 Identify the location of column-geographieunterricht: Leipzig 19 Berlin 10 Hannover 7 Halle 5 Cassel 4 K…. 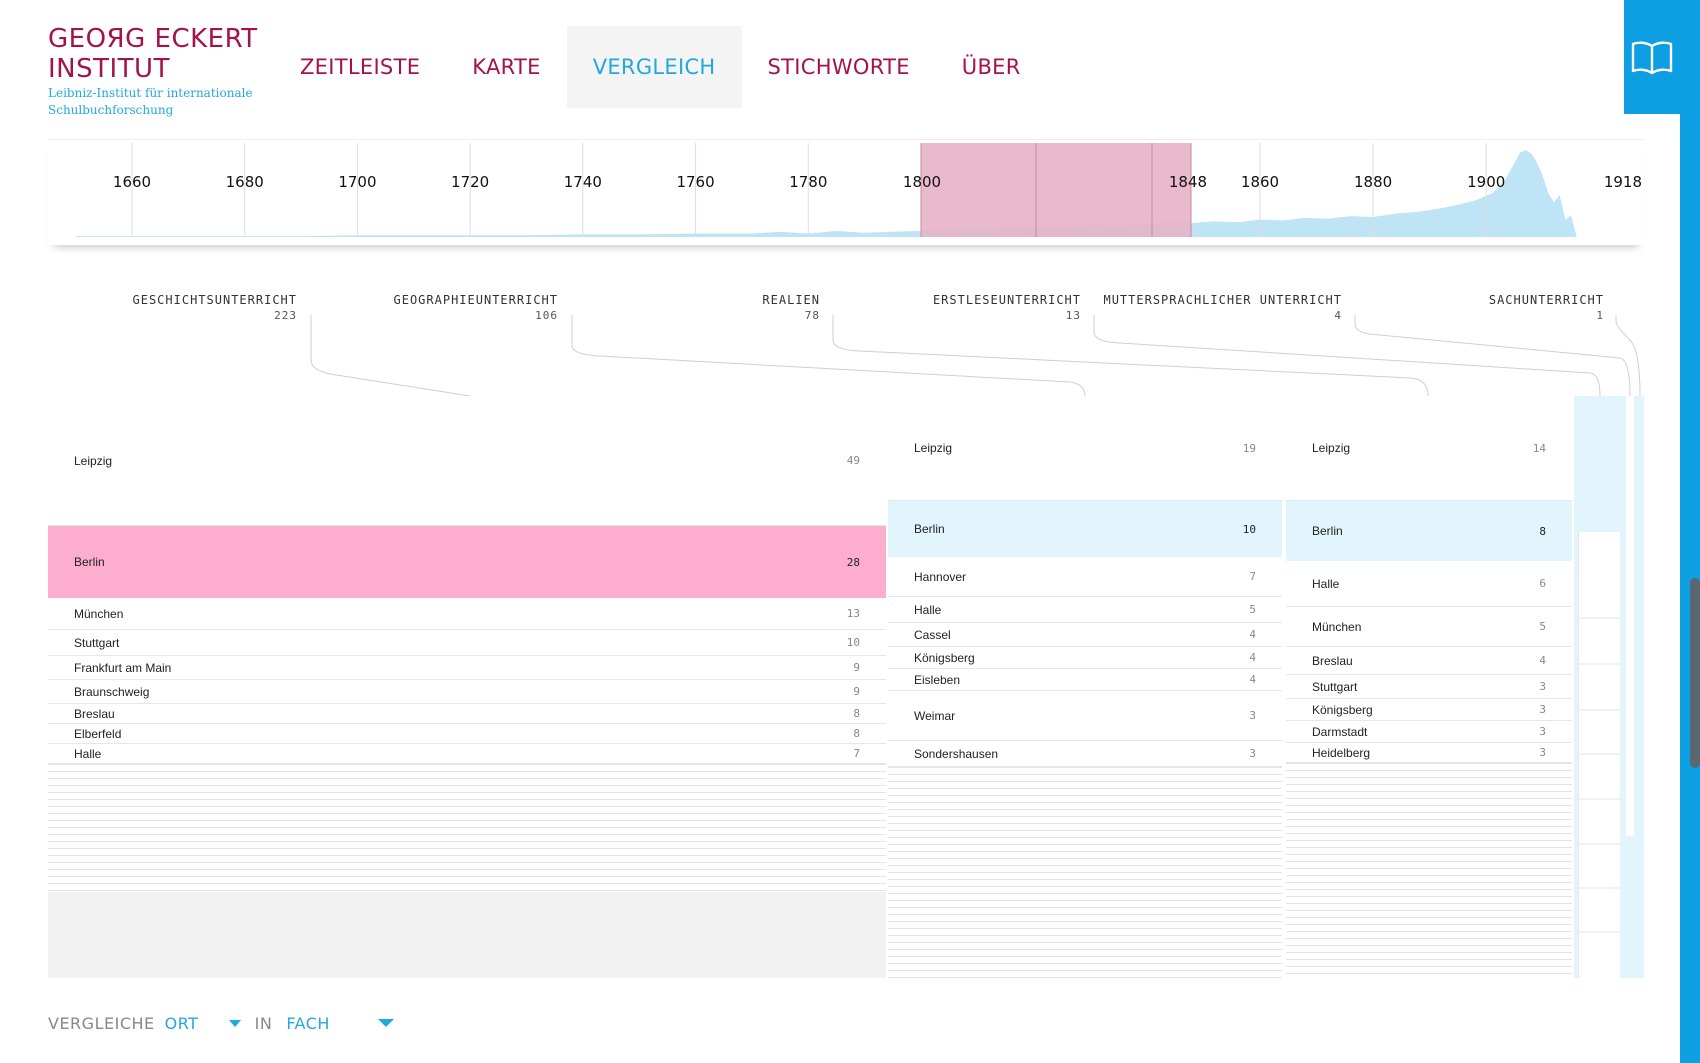
(1085, 687).